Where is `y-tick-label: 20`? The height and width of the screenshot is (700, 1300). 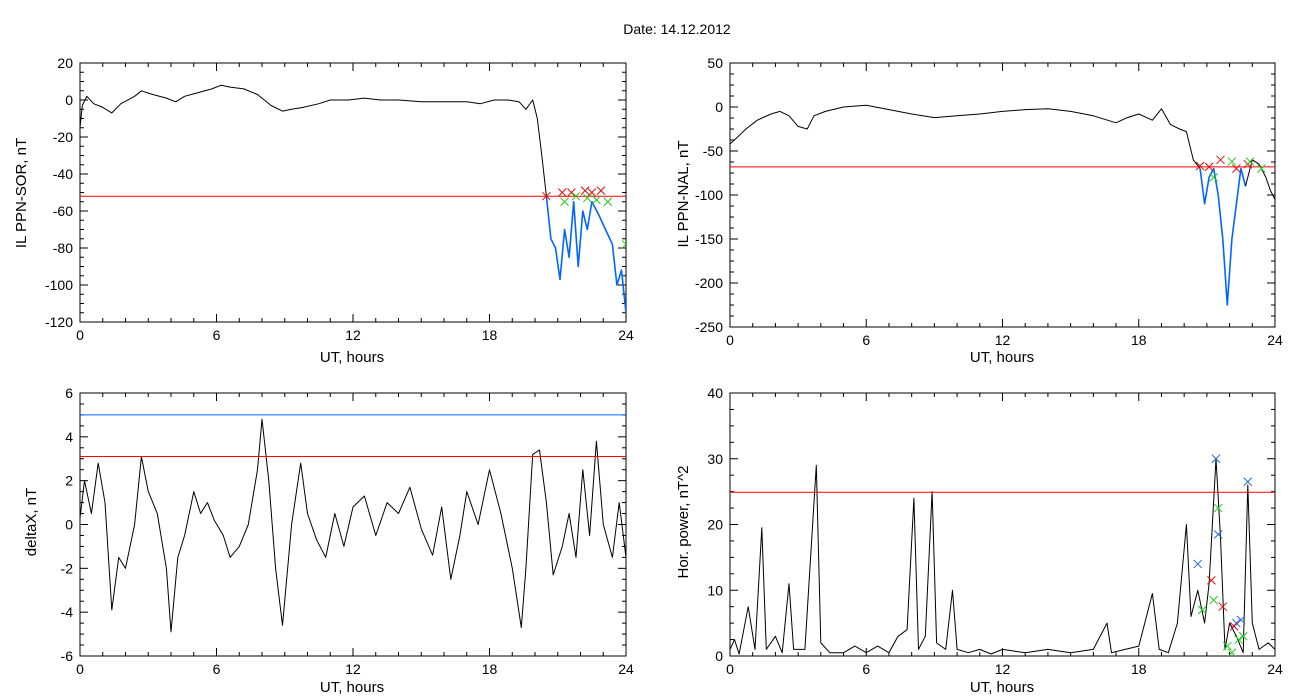 y-tick-label: 20 is located at coordinates (65, 63).